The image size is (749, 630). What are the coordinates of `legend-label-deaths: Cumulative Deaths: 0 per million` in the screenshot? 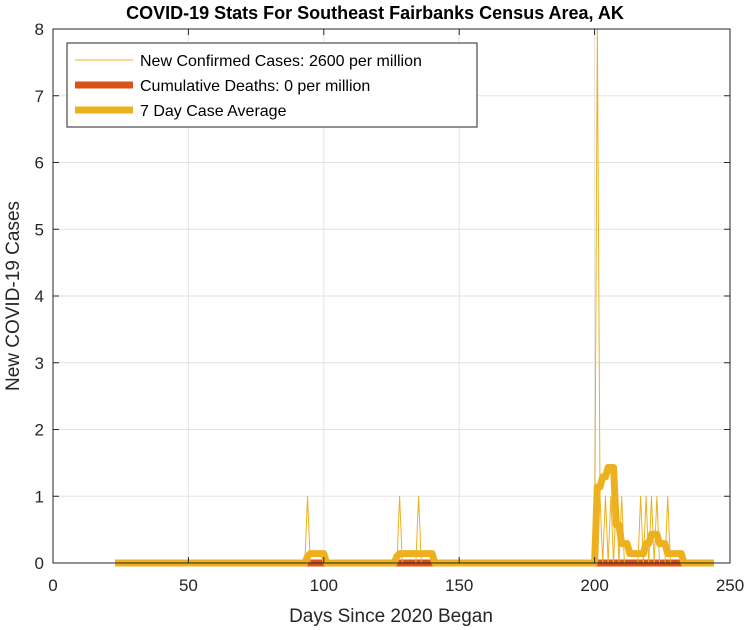 It's located at (255, 86).